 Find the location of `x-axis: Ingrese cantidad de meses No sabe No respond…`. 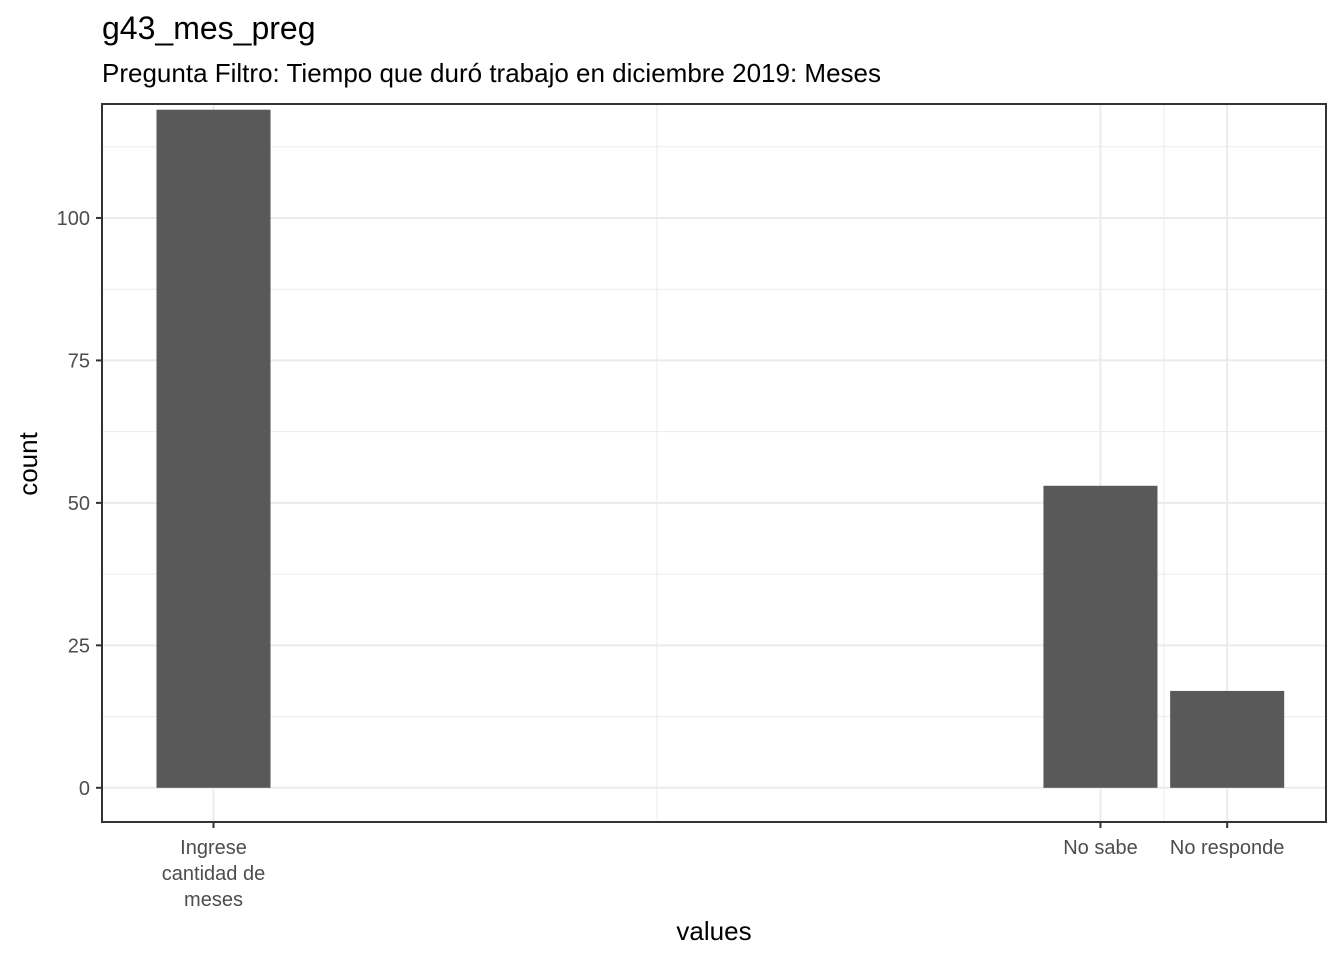

x-axis: Ingrese cantidad de meses No sabe No respond… is located at coordinates (723, 866).